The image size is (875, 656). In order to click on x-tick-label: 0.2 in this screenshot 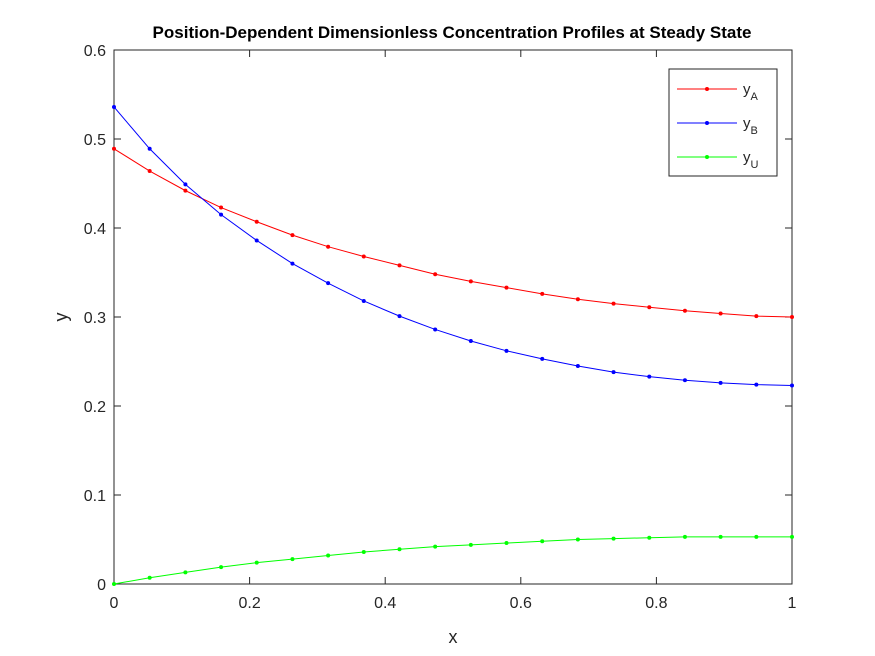, I will do `click(249, 603)`.